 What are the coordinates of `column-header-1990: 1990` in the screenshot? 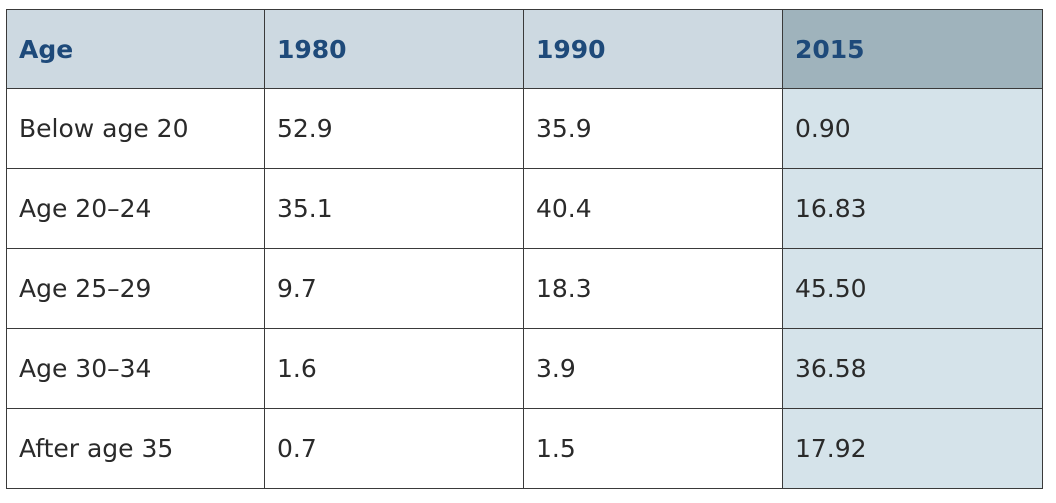 It's located at (653, 49).